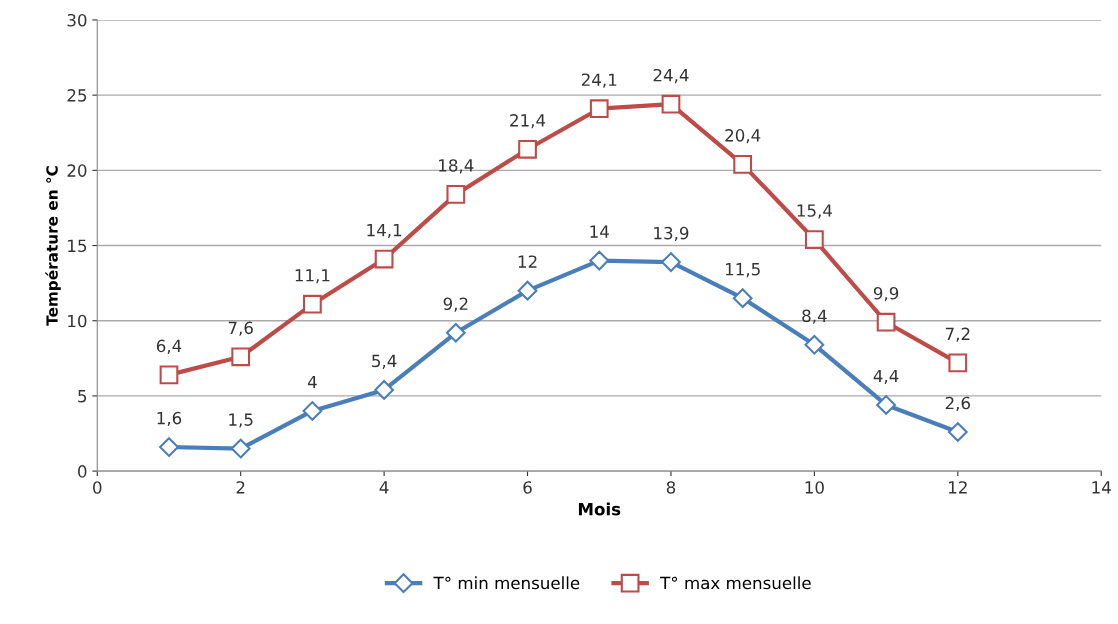 The height and width of the screenshot is (624, 1118). I want to click on data-label: 1,5, so click(241, 420).